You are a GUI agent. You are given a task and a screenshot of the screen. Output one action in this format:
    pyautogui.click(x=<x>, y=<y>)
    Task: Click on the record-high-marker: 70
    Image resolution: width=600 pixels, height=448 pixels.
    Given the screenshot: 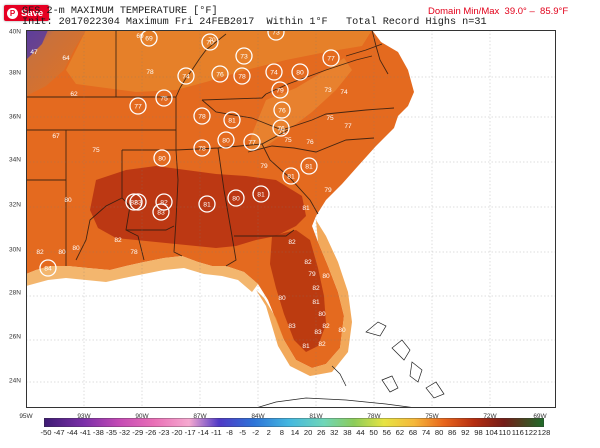 What is the action you would take?
    pyautogui.click(x=210, y=42)
    